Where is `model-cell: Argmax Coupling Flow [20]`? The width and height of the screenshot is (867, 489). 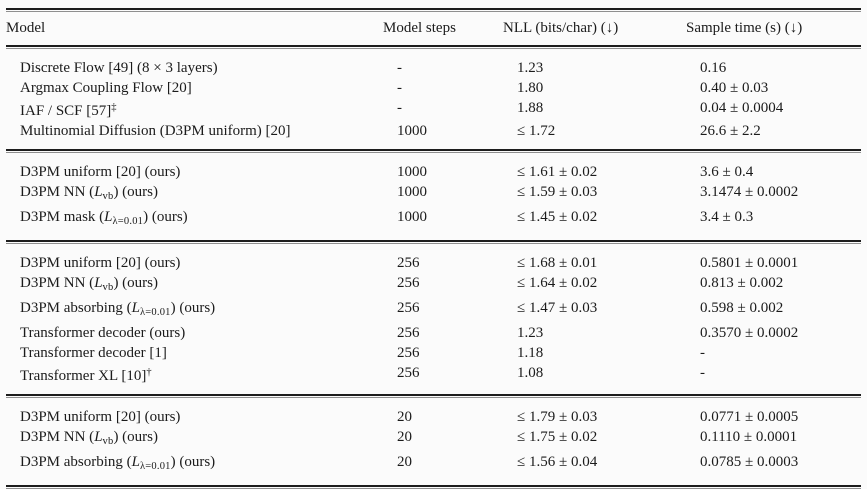
model-cell: Argmax Coupling Flow [20] is located at coordinates (208, 88).